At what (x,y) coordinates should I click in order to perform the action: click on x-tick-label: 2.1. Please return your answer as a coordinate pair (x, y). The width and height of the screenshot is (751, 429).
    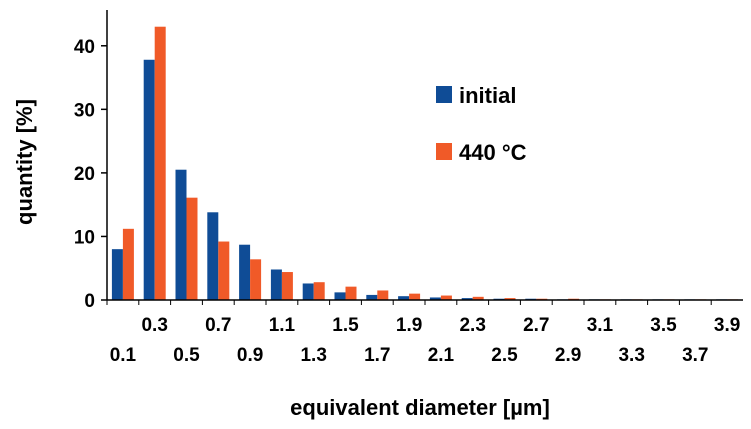
    Looking at the image, I should click on (441, 355).